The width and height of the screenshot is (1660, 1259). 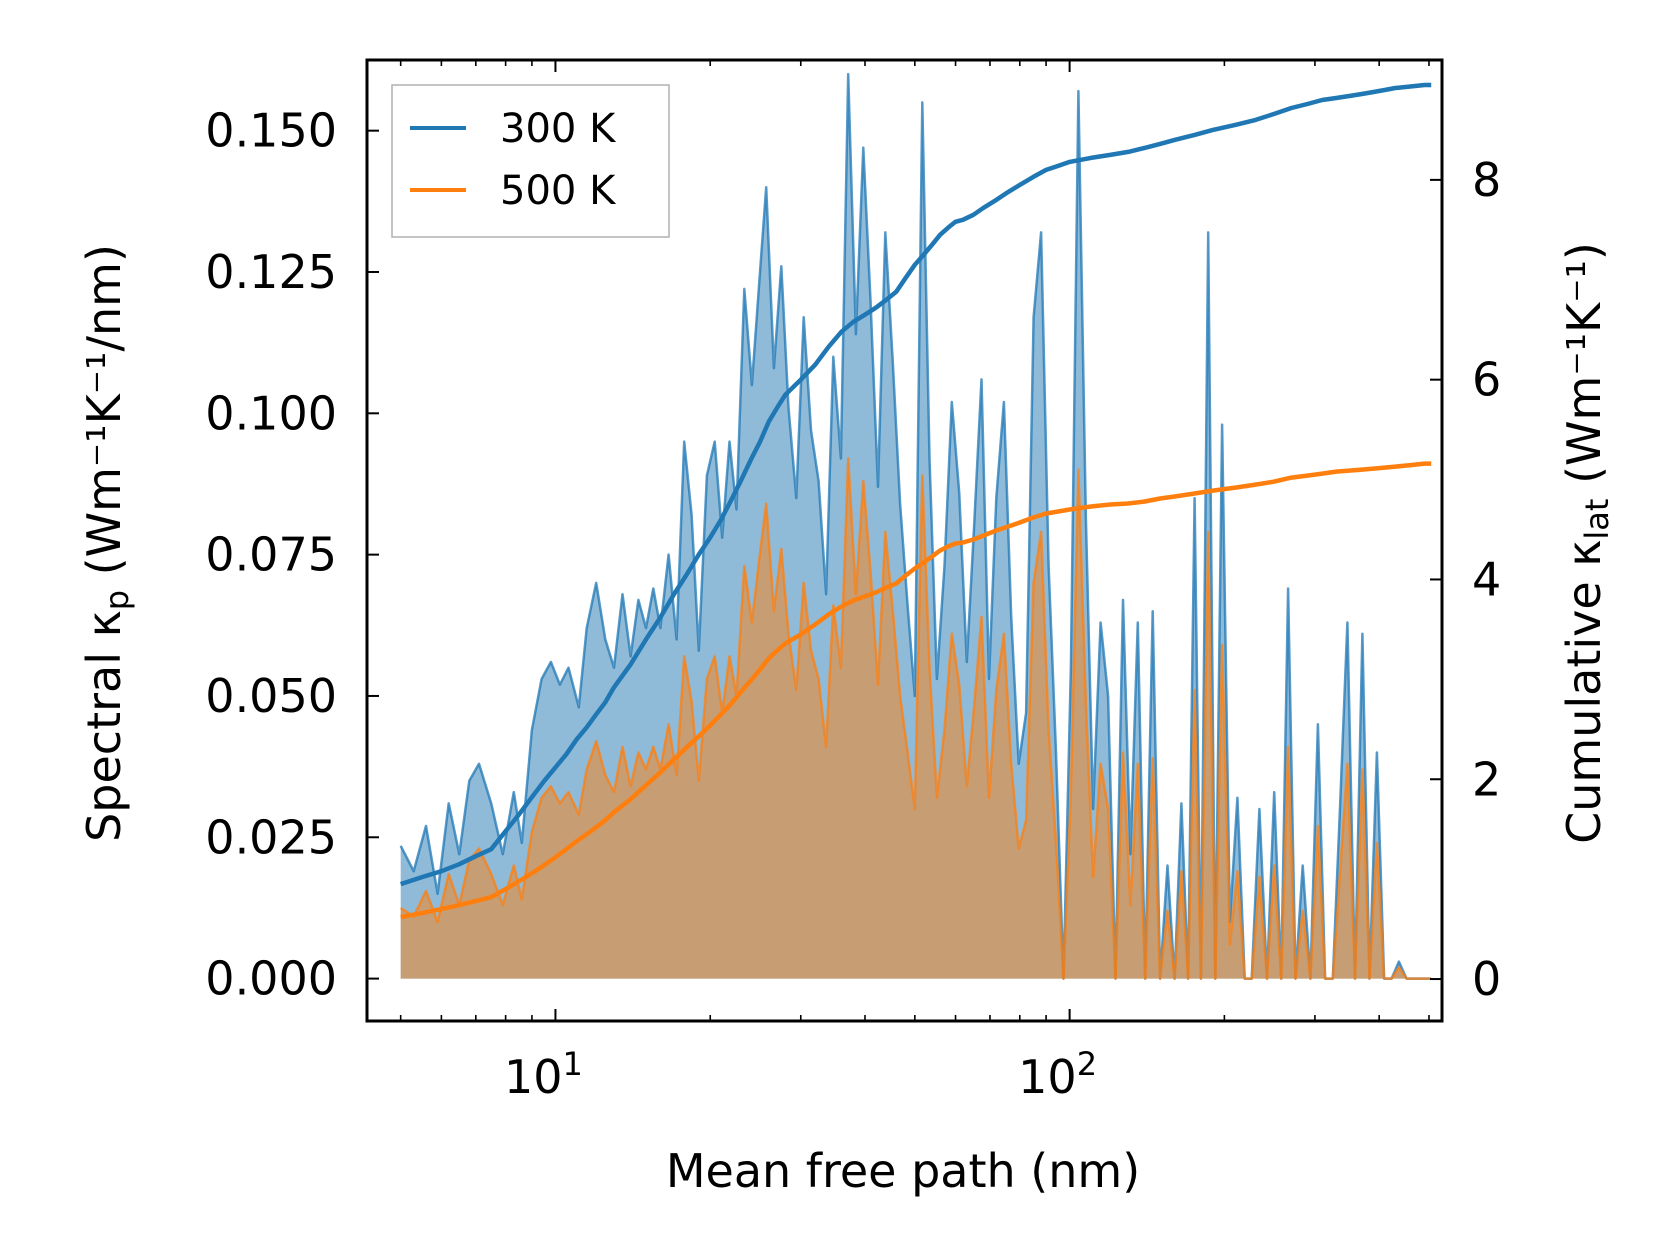 What do you see at coordinates (1586, 543) in the screenshot?
I see `y-axis-right-label: Cumulative κlat (Wm⁻¹K⁻¹)` at bounding box center [1586, 543].